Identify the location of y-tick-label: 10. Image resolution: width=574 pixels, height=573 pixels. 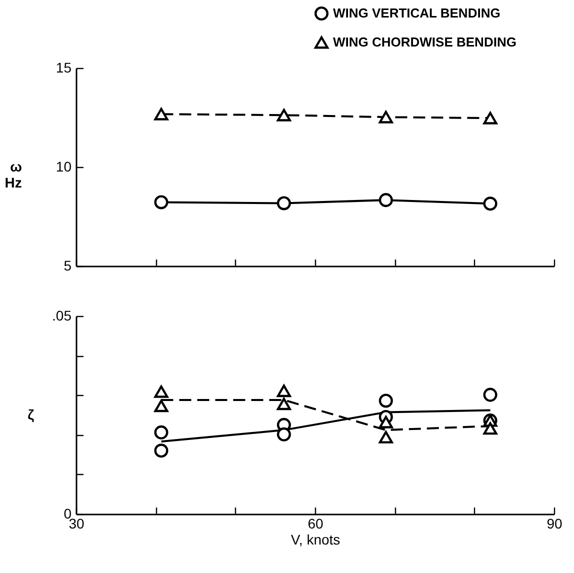
(64, 166).